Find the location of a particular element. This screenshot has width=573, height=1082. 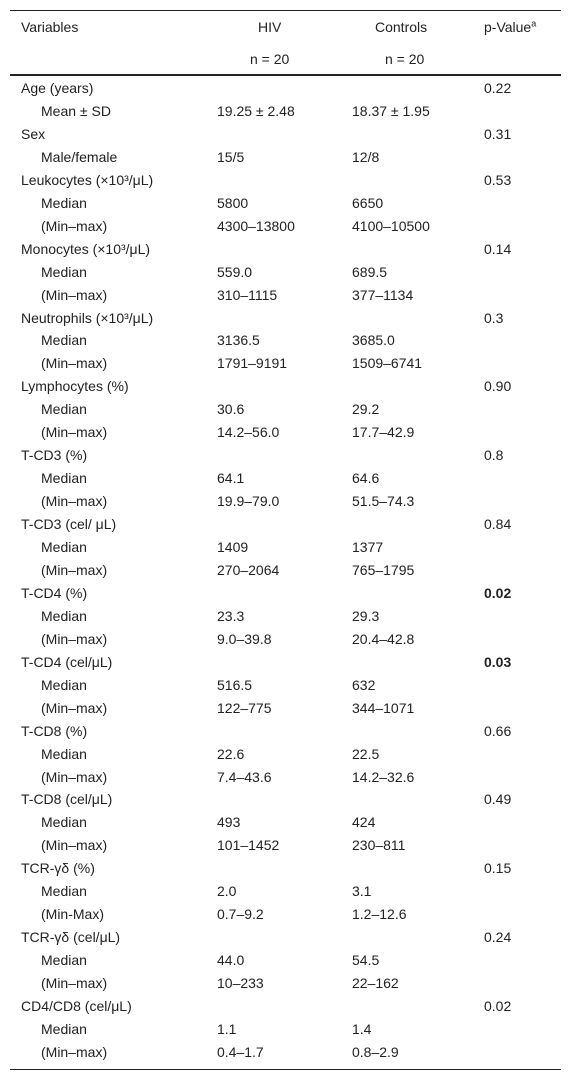

controls-cell: 1509–6741 is located at coordinates (387, 363).